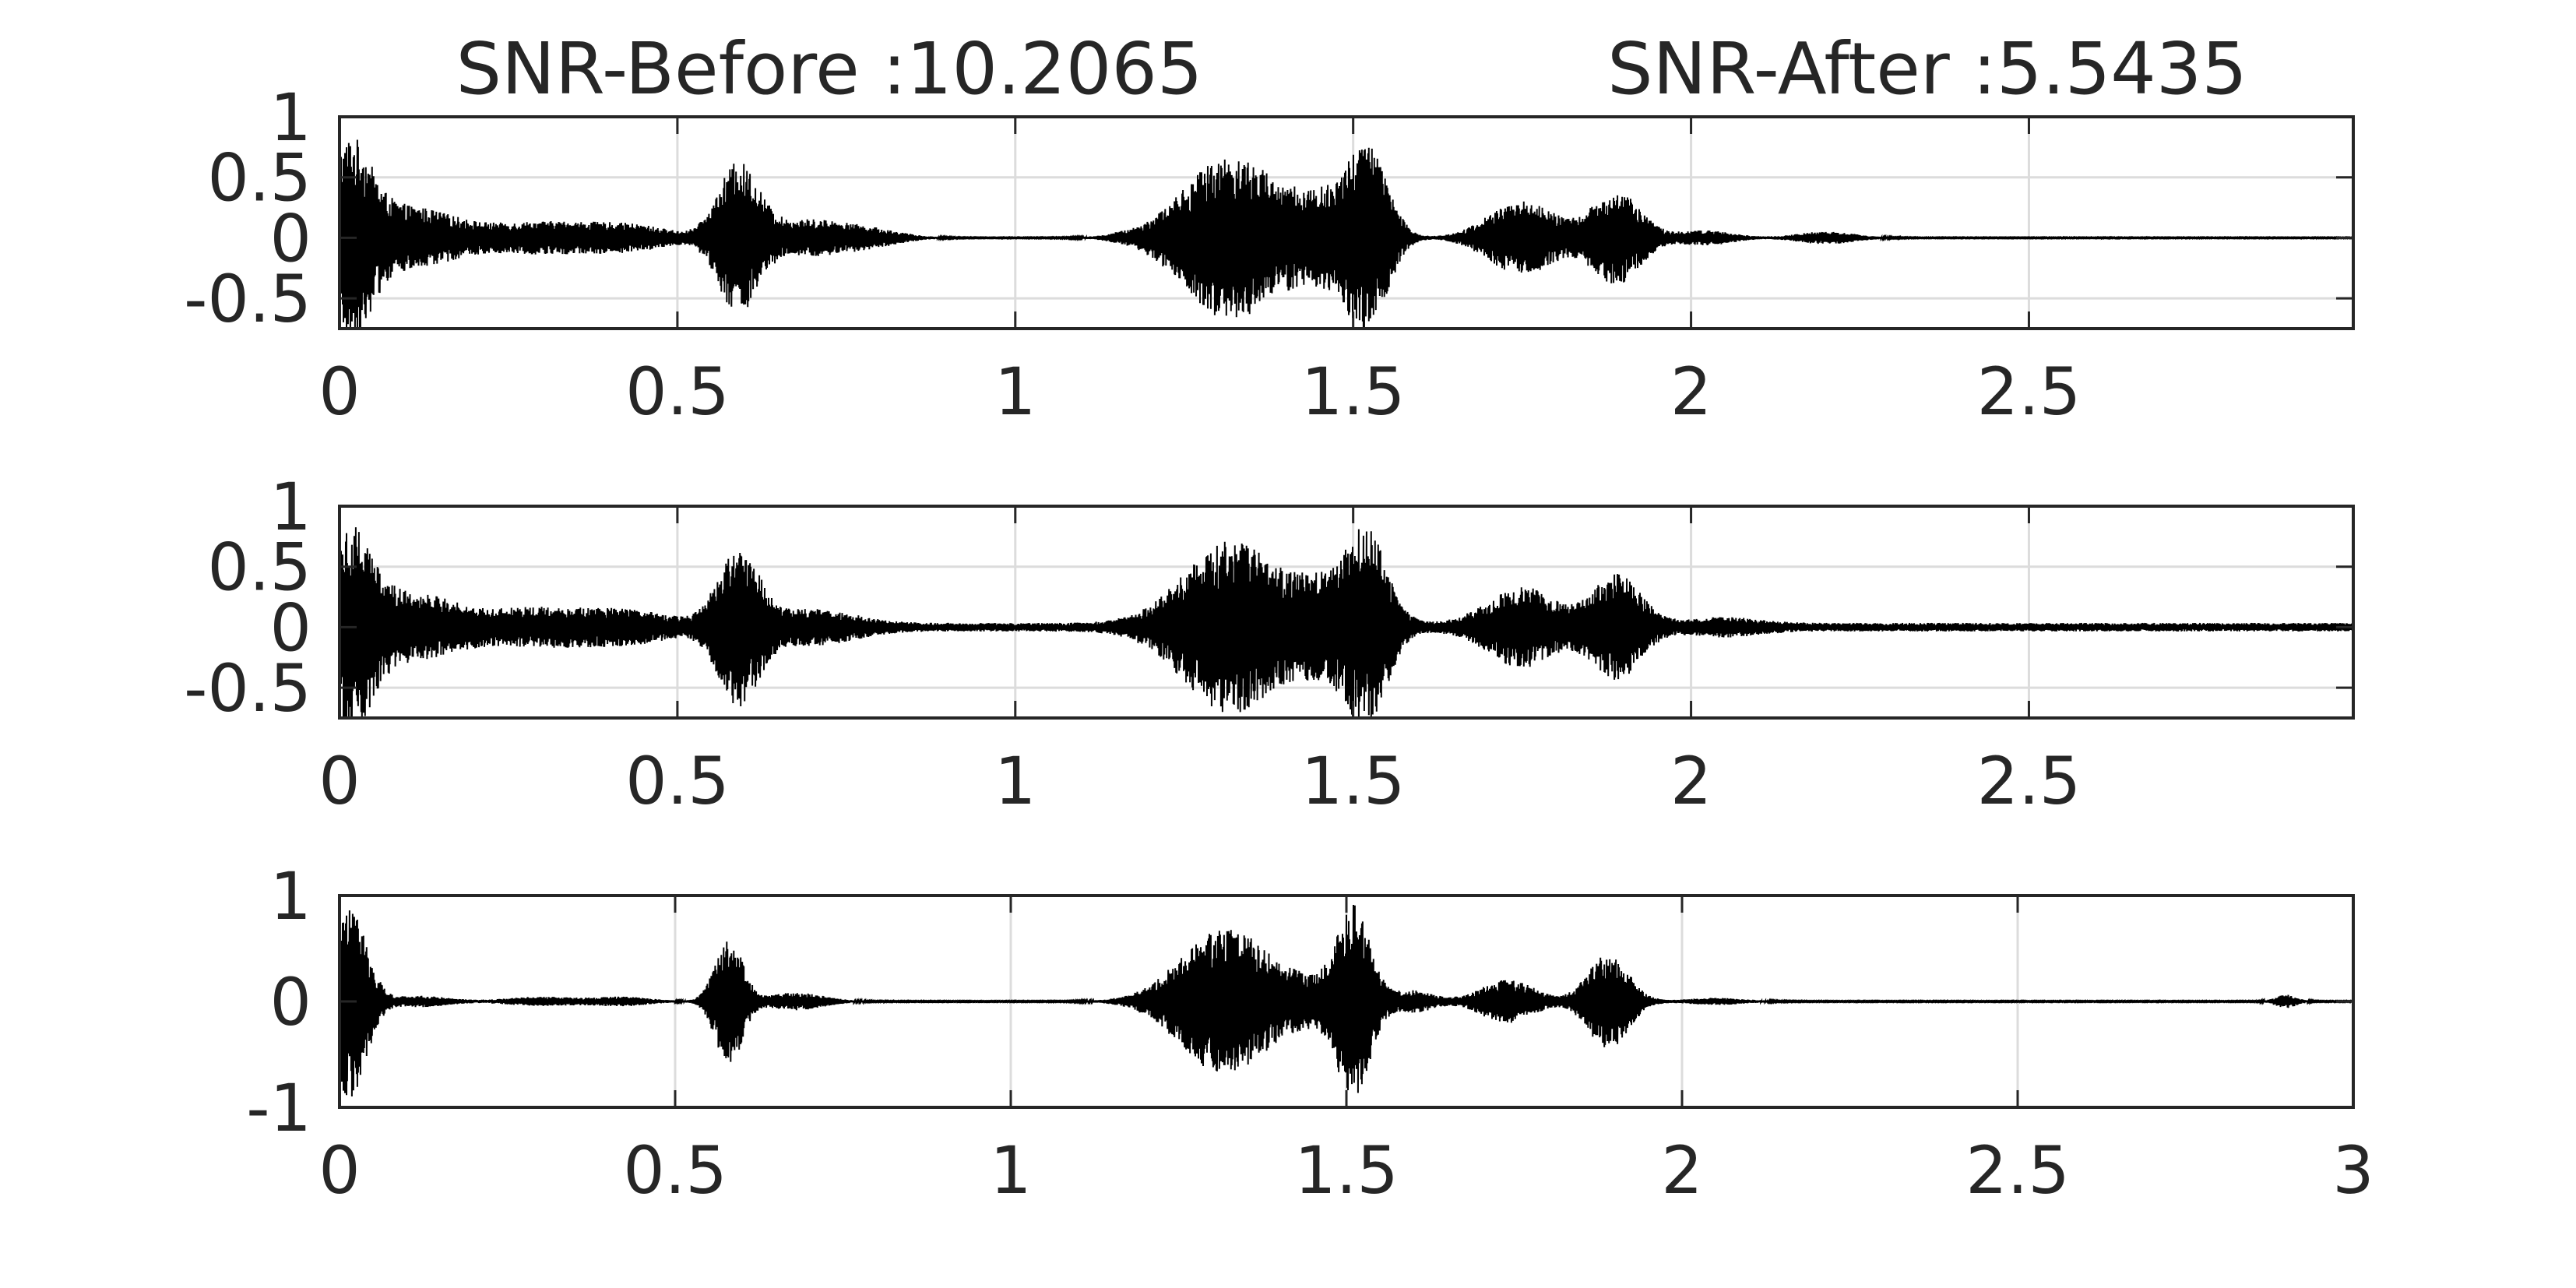  What do you see at coordinates (829, 69) in the screenshot?
I see `snr-before-title: SNR-Before :10.2065` at bounding box center [829, 69].